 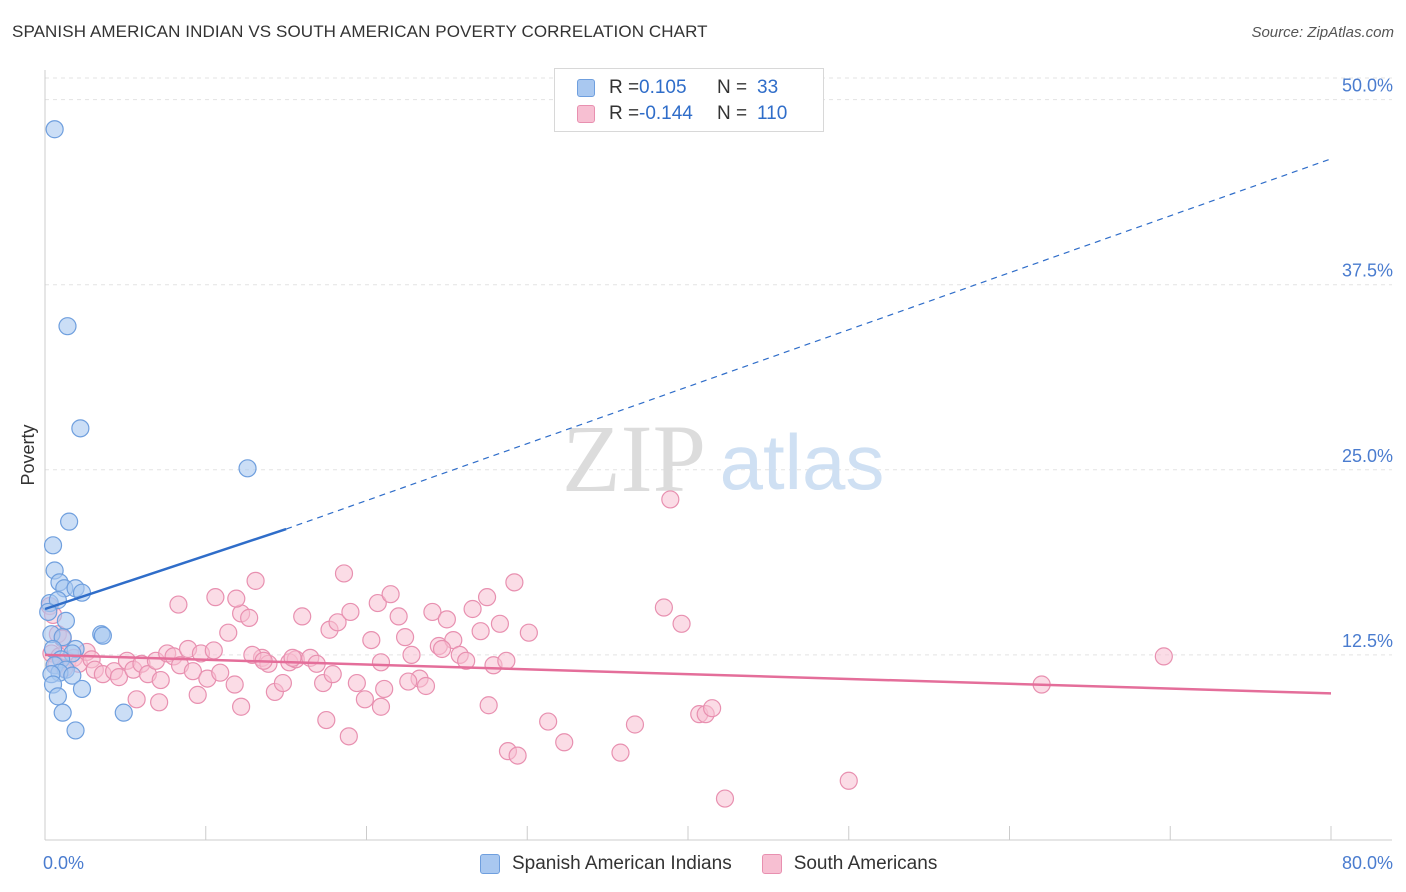 I want to click on watermark-atlas: atlas, so click(x=802, y=462).